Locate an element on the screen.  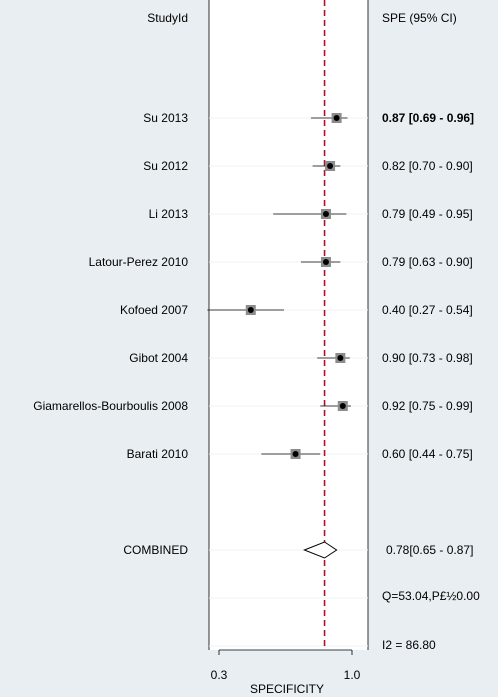
study-label: Kofoed 2007 is located at coordinates (154, 310).